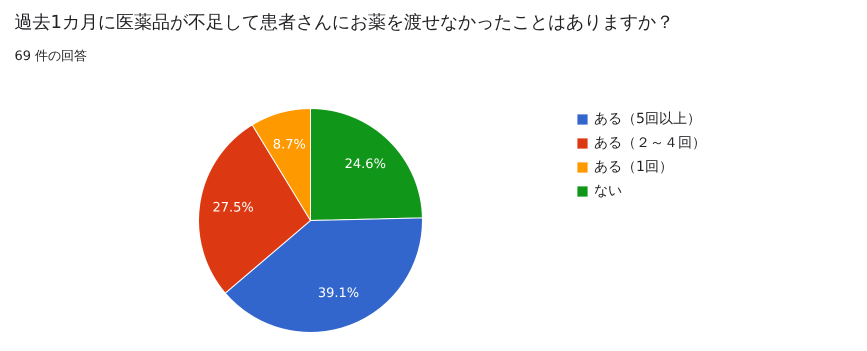 This screenshot has height=351, width=867. I want to click on data-label: 8.7%, so click(289, 145).